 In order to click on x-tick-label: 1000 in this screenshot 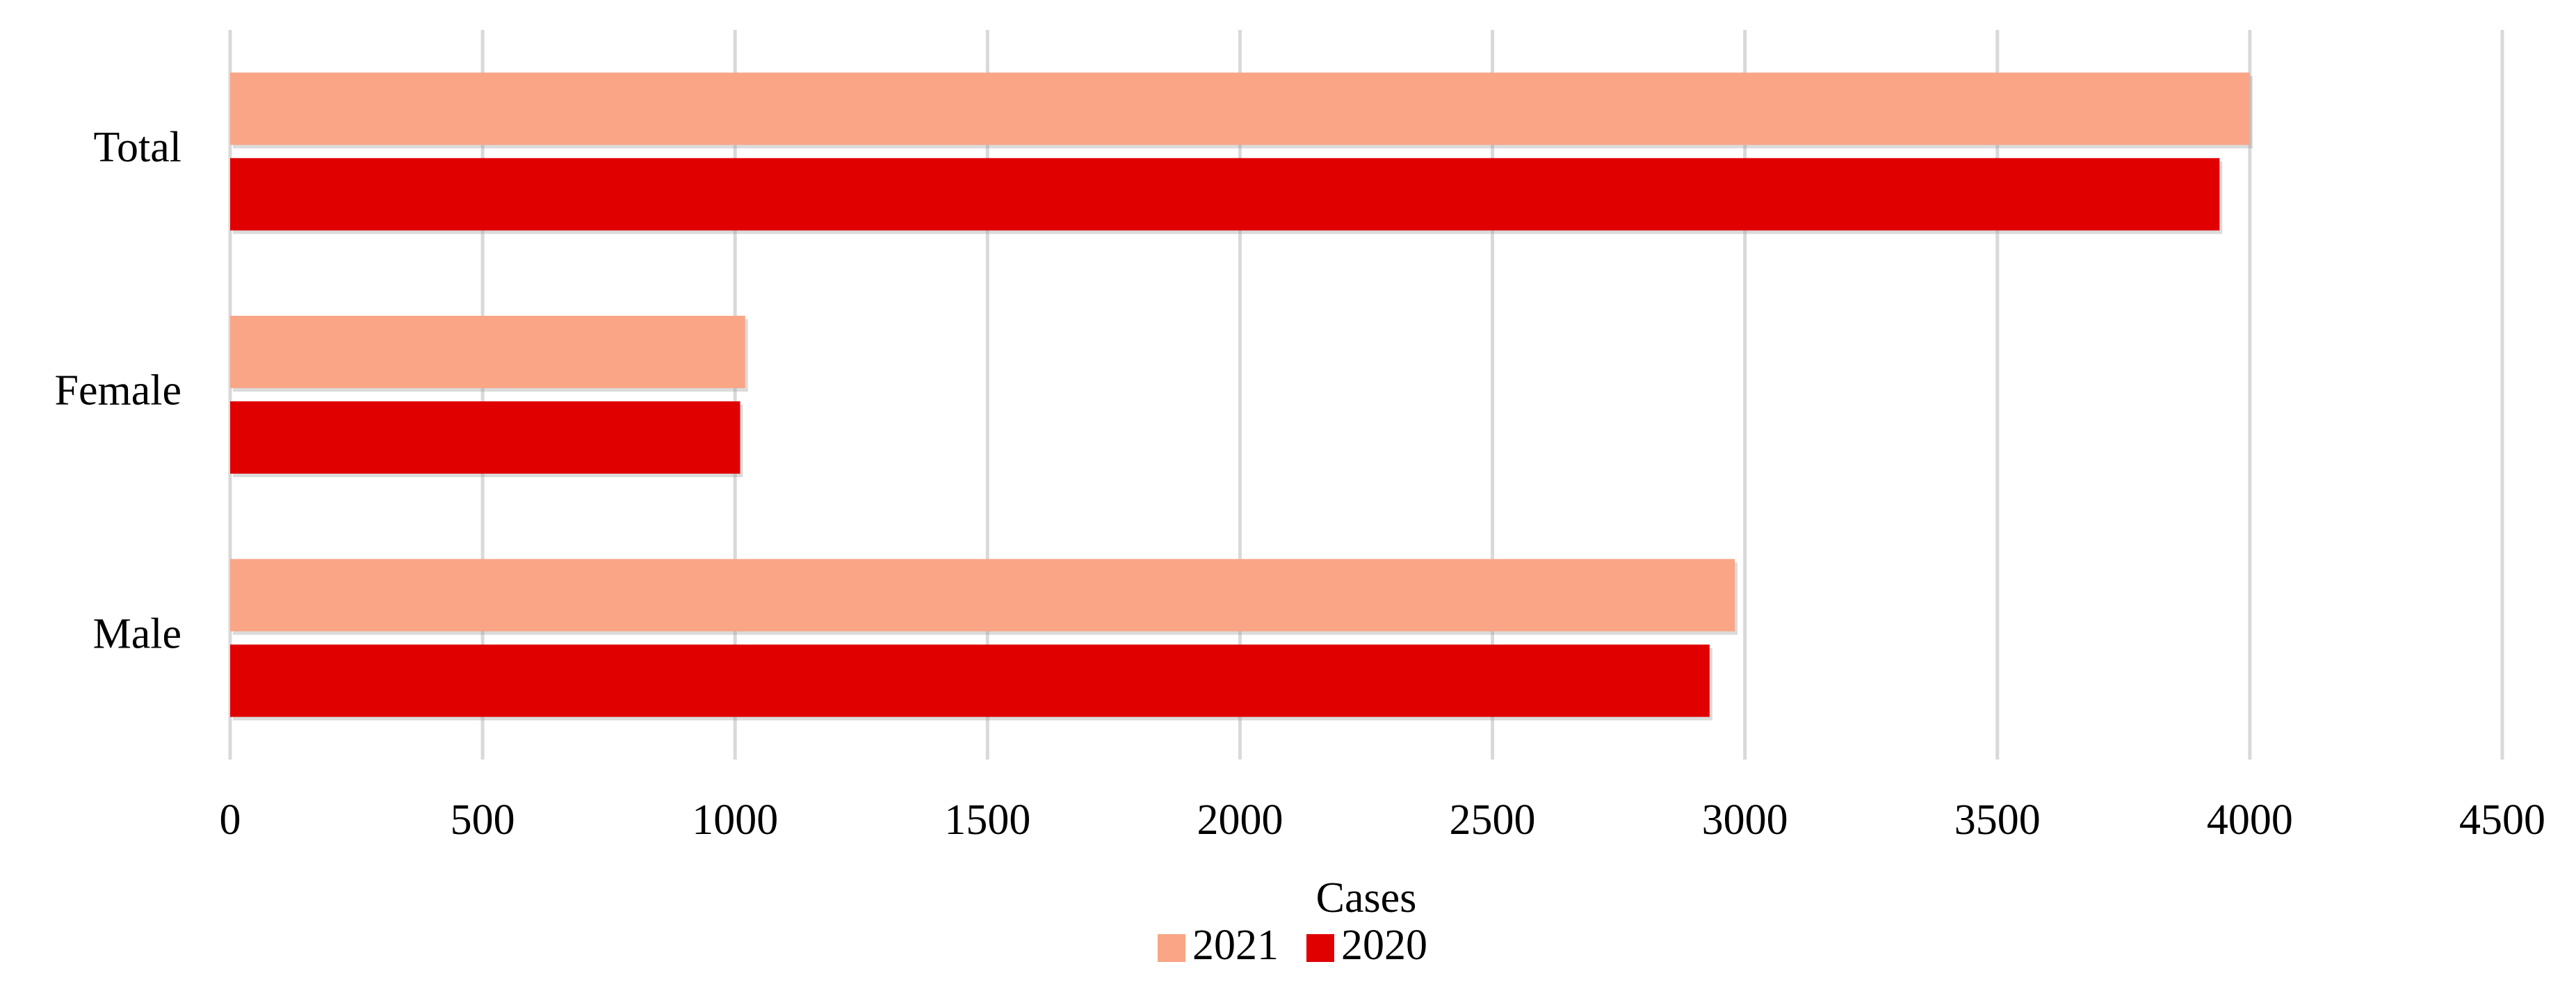, I will do `click(735, 820)`.